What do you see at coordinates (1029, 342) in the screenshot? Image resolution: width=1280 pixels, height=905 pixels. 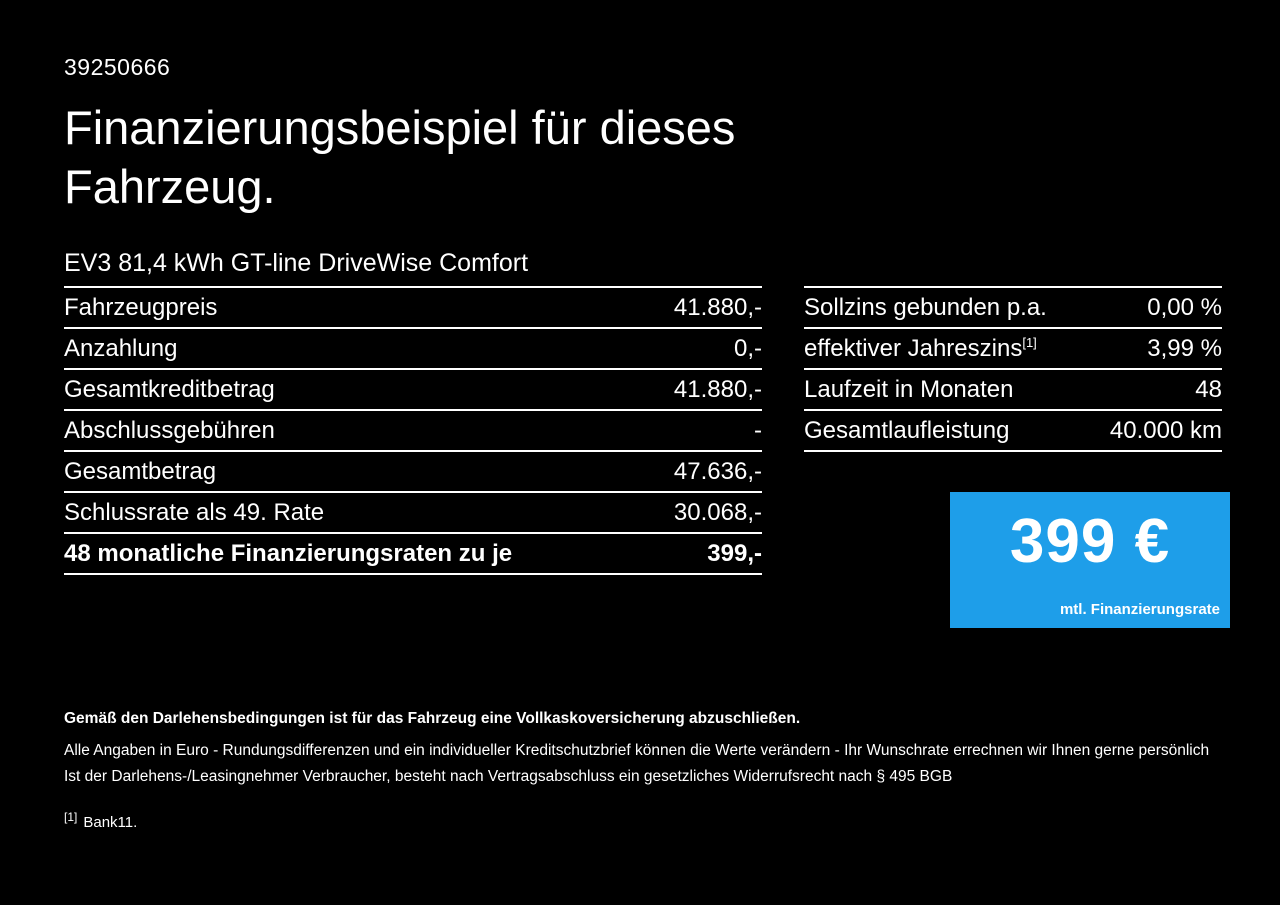 I see `footnote-marker: [1]` at bounding box center [1029, 342].